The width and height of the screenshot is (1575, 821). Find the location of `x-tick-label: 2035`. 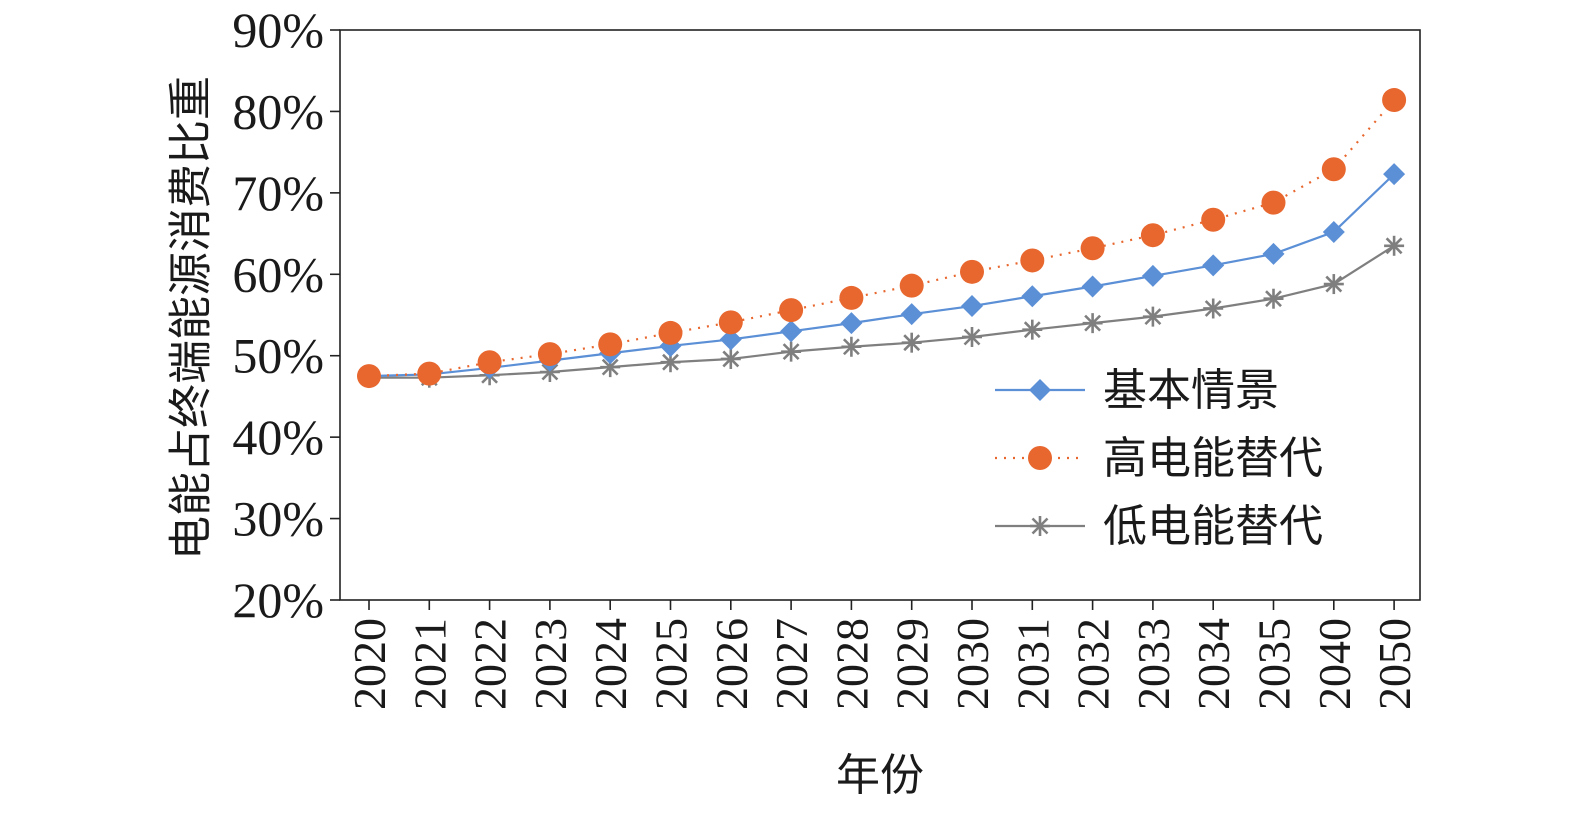

x-tick-label: 2035 is located at coordinates (1274, 664).